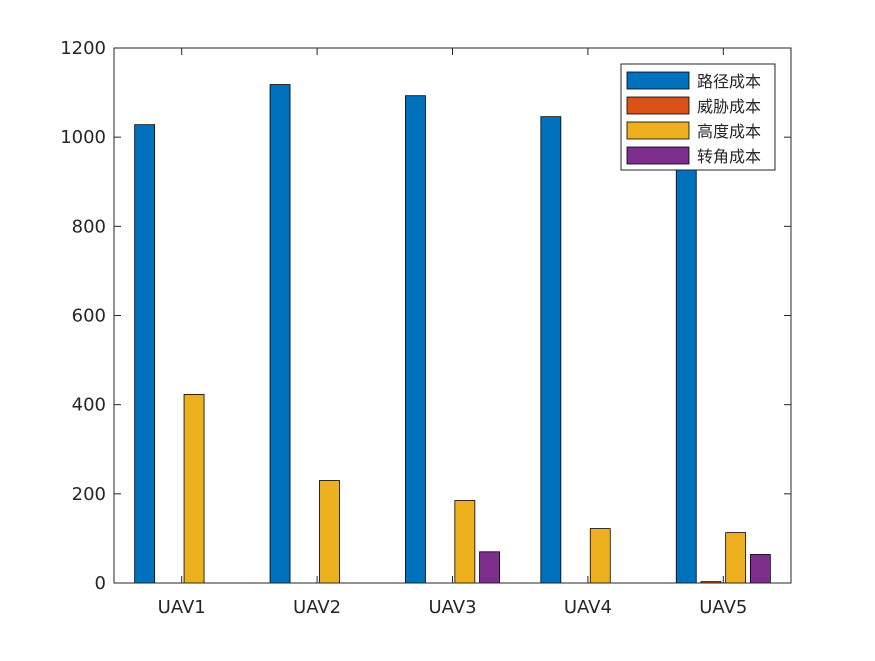 The height and width of the screenshot is (661, 875). Describe the element at coordinates (729, 131) in the screenshot. I see `legend-label-series-3: 高度成本` at that location.